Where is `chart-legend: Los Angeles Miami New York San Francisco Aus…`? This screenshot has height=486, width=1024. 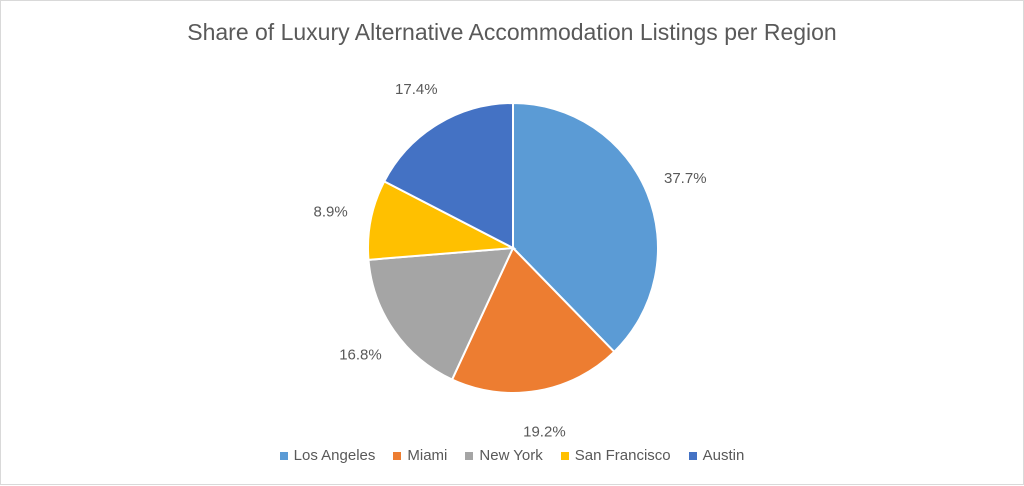 chart-legend: Los Angeles Miami New York San Francisco Aus… is located at coordinates (512, 455).